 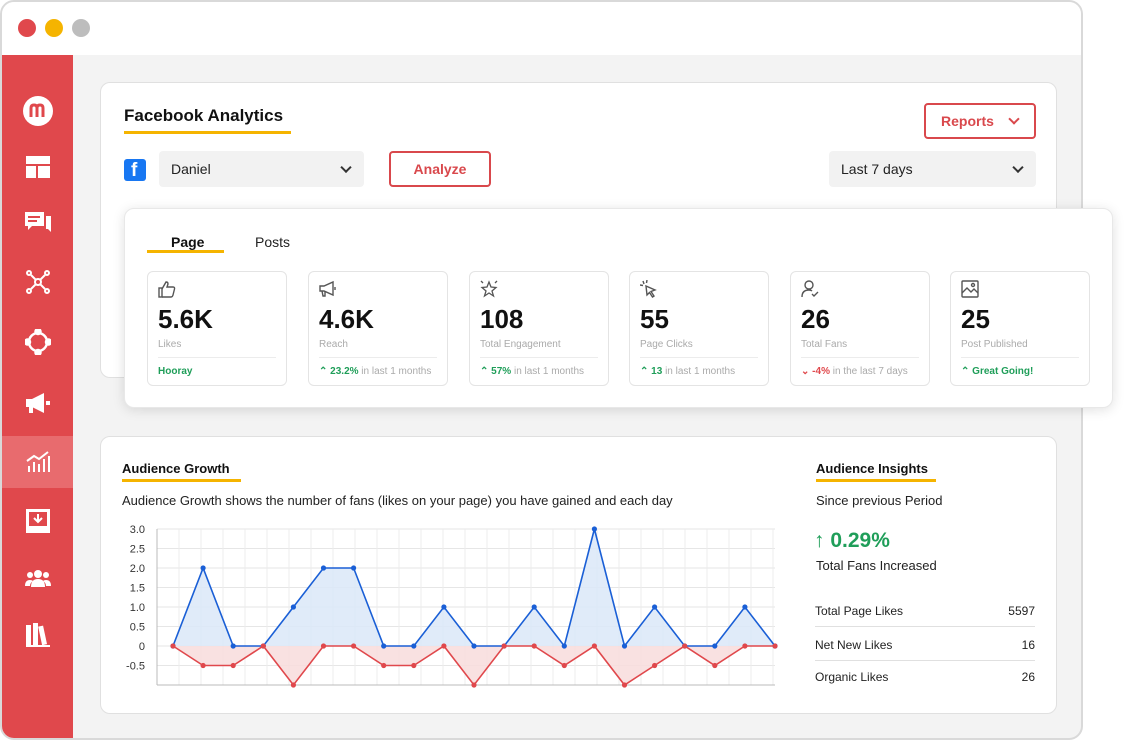 I want to click on stat-value: 55, so click(x=654, y=319).